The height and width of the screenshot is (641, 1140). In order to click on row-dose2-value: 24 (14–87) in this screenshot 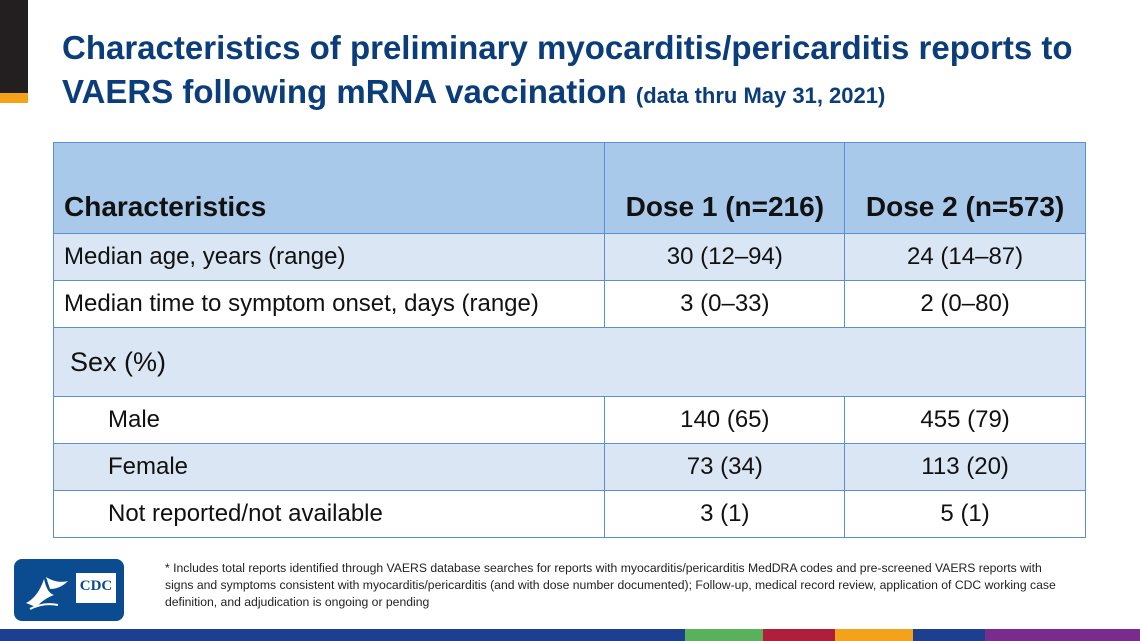, I will do `click(965, 257)`.